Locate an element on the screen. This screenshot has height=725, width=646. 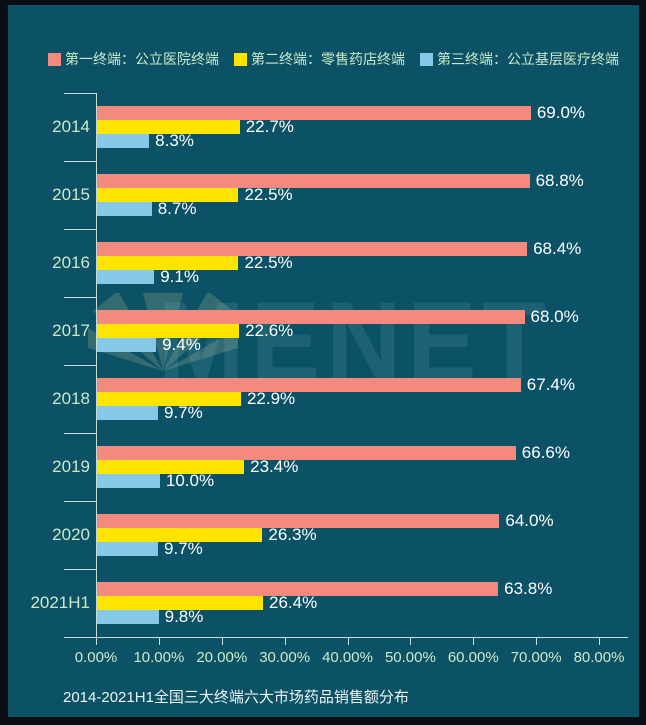
x-axis-tick-label: 80.00% is located at coordinates (599, 657).